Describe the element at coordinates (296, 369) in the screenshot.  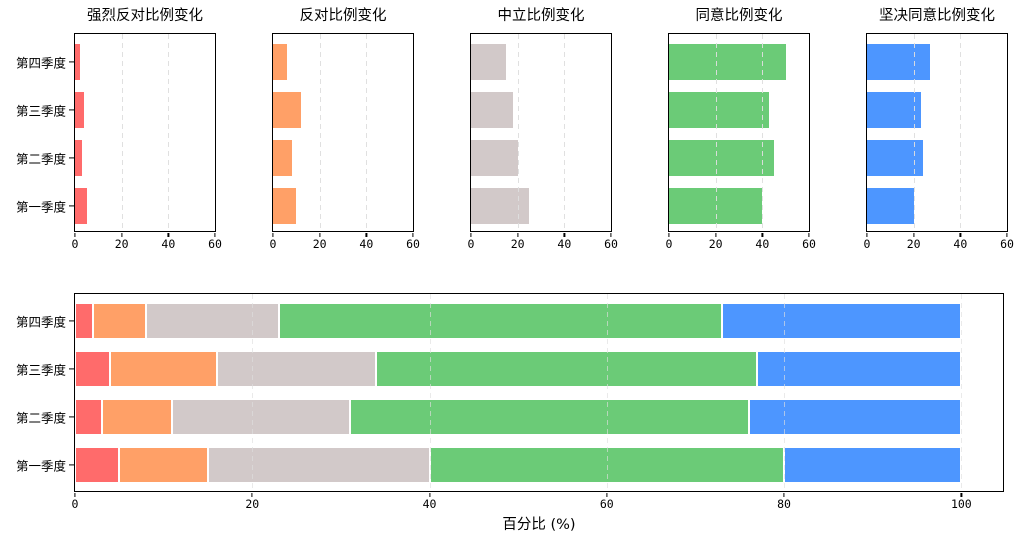
I see `bar-segment-中立-第三季度` at that location.